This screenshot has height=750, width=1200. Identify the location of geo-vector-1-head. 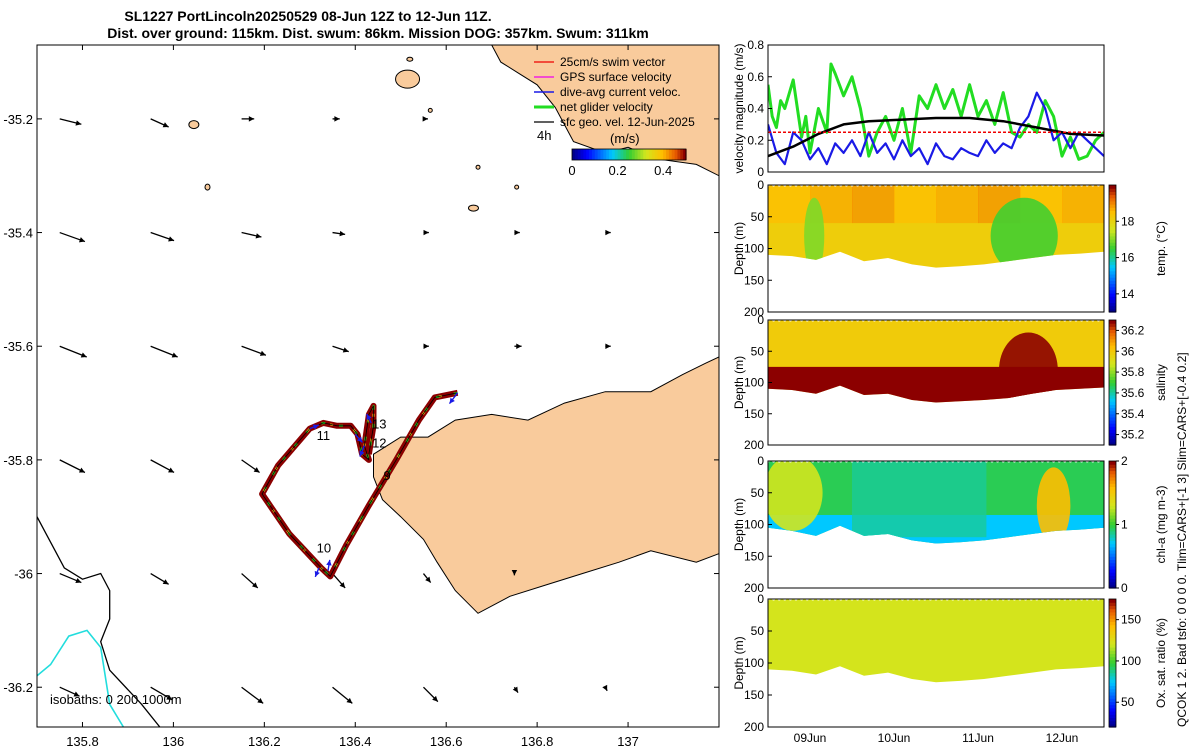
(165, 125).